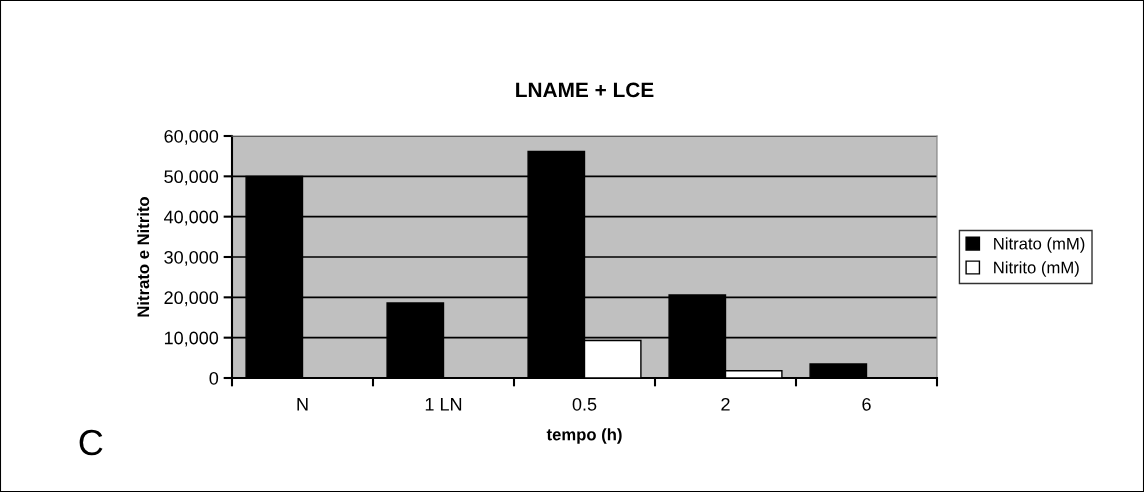  What do you see at coordinates (302, 404) in the screenshot?
I see `x-tick-label: N` at bounding box center [302, 404].